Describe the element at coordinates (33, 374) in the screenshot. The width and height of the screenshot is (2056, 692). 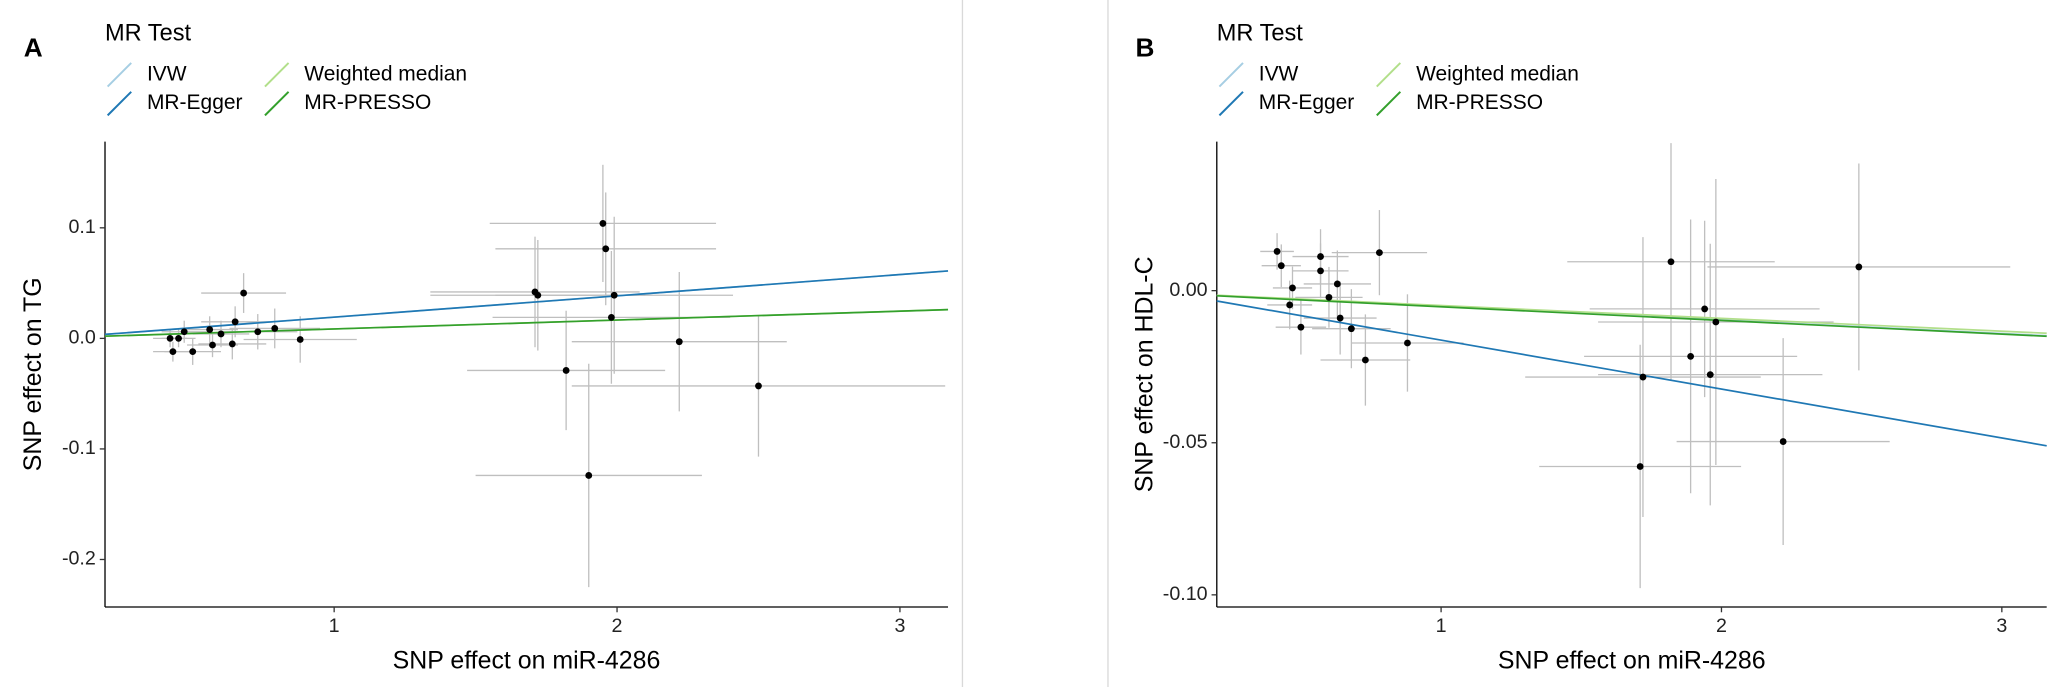
I see `y-axis-label: SNP effect on TG` at that location.